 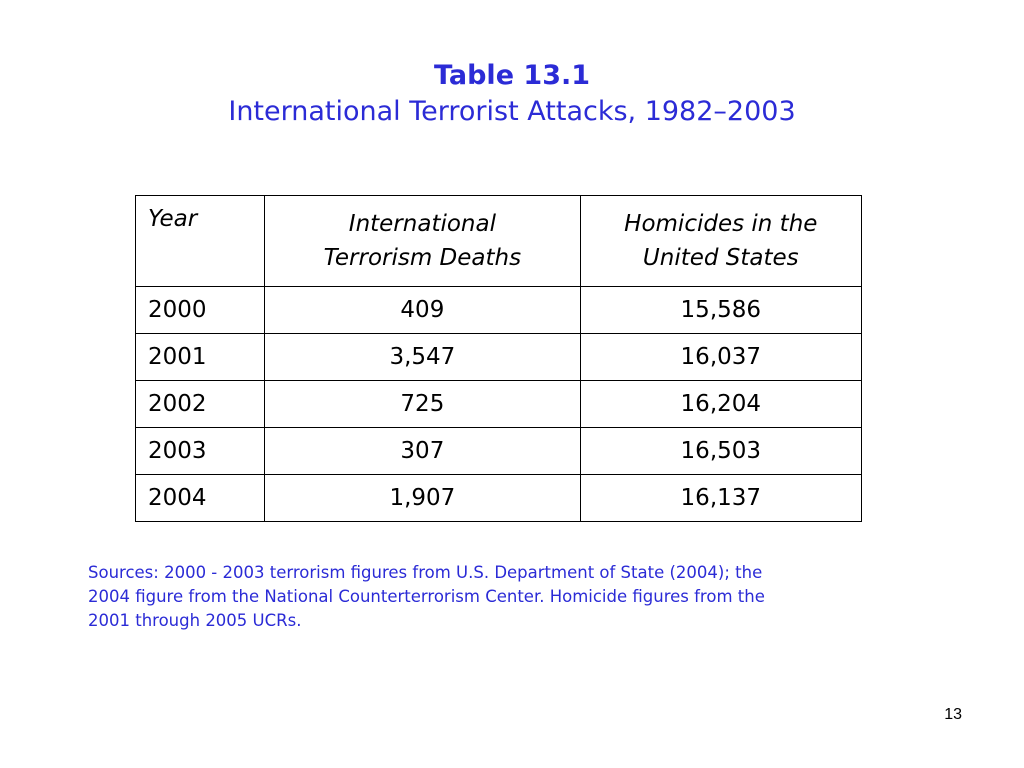 I want to click on sources-line3: 2001 through 2005 UCRs., so click(x=195, y=620).